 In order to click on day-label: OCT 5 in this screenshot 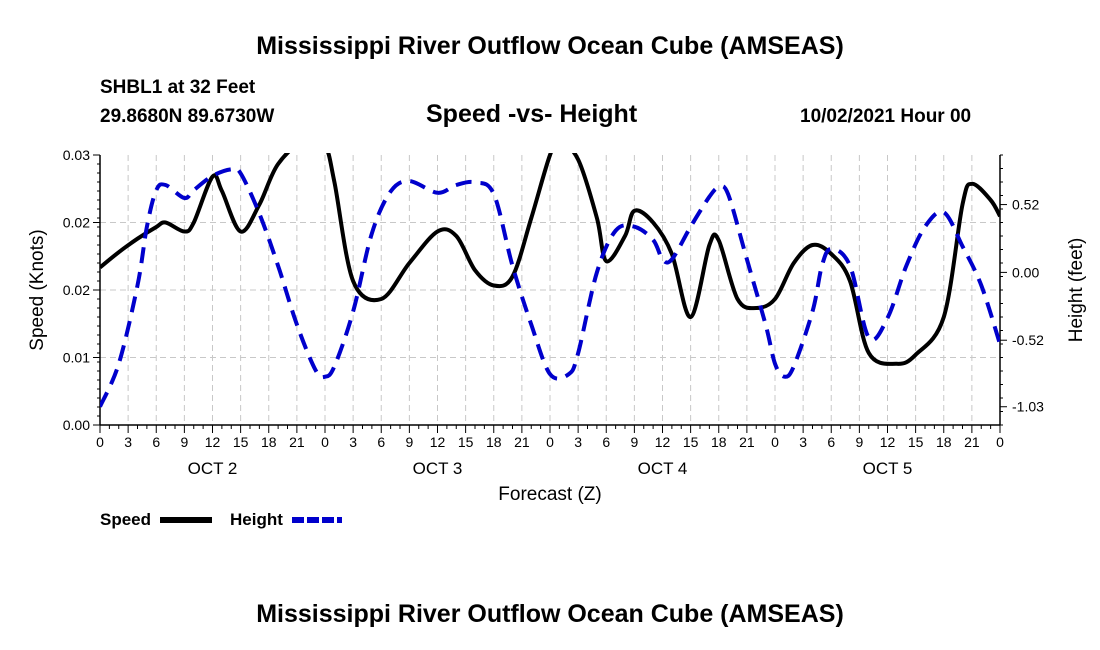, I will do `click(888, 468)`.